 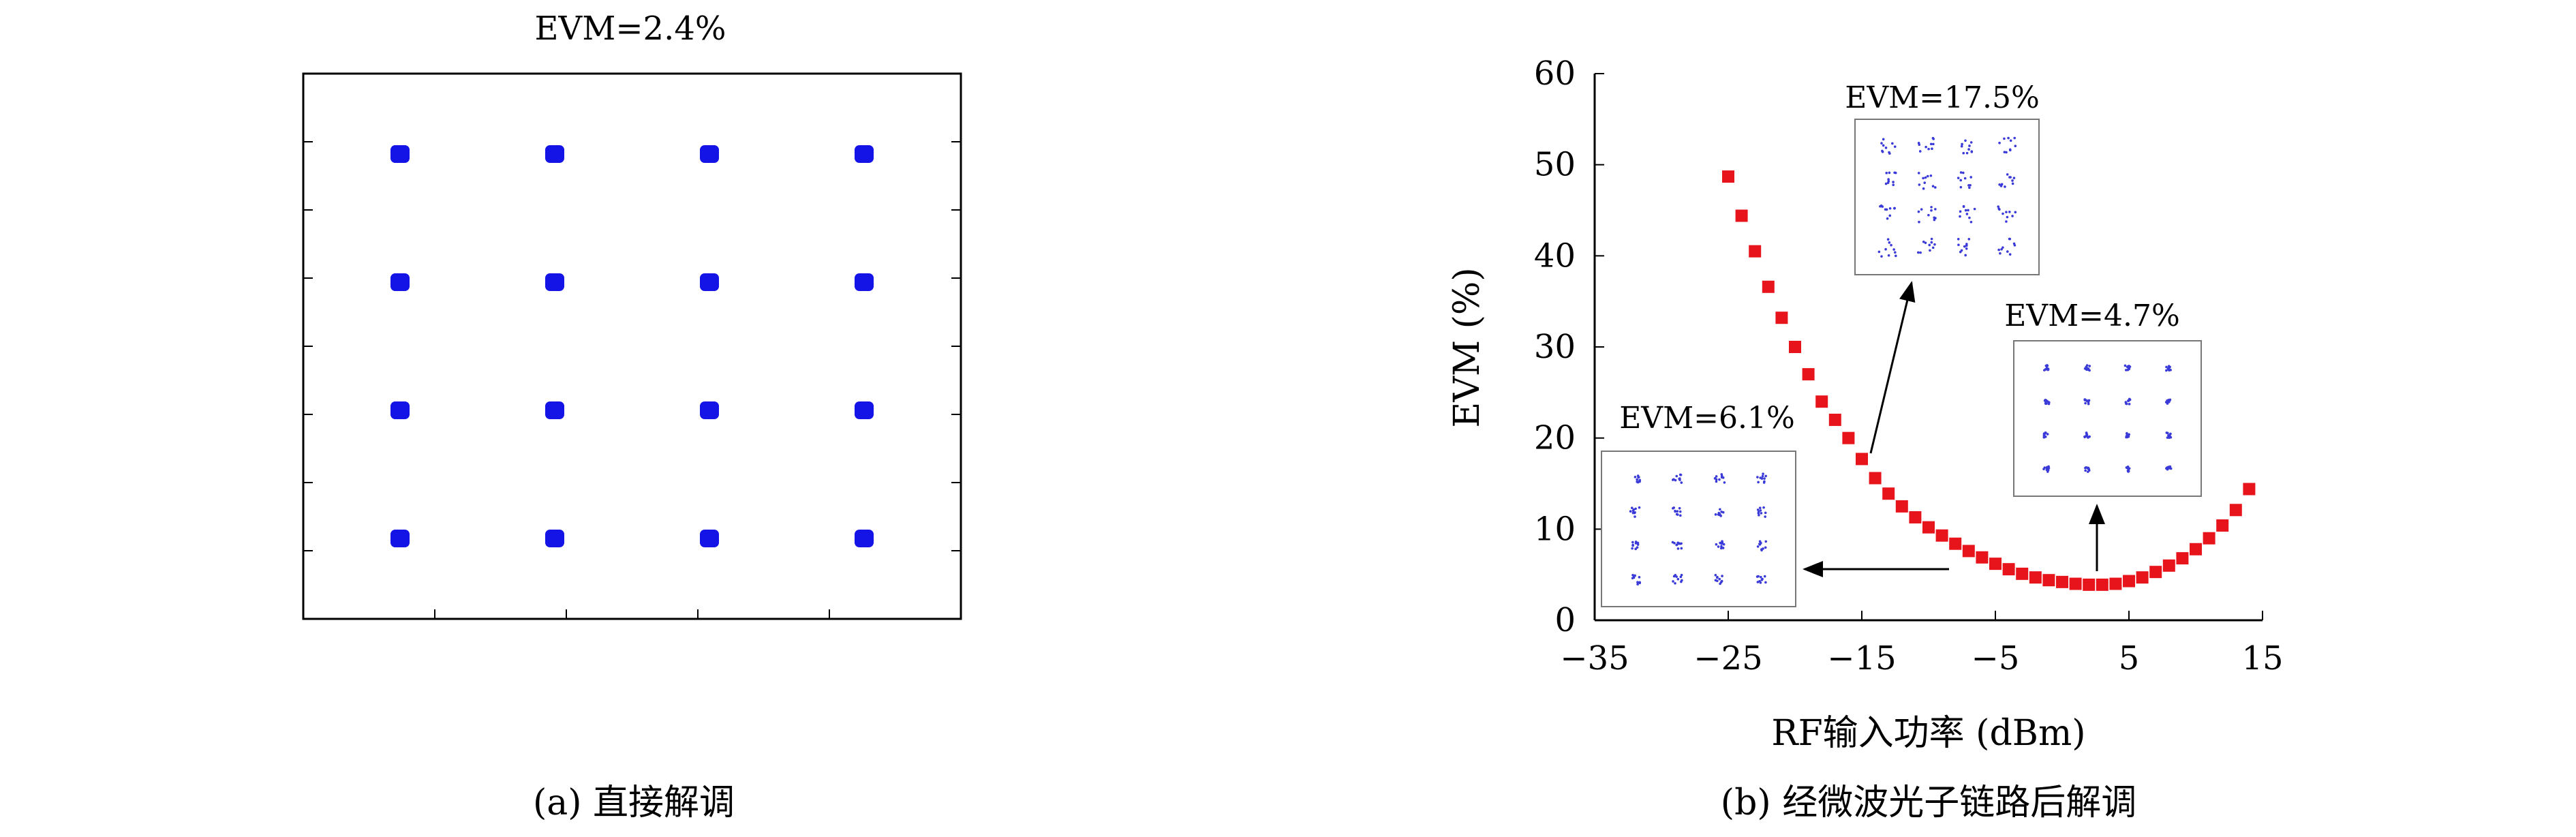 I want to click on panel-b-x-ticks: −35 −25 −15 −5 5 15, so click(x=1922, y=644).